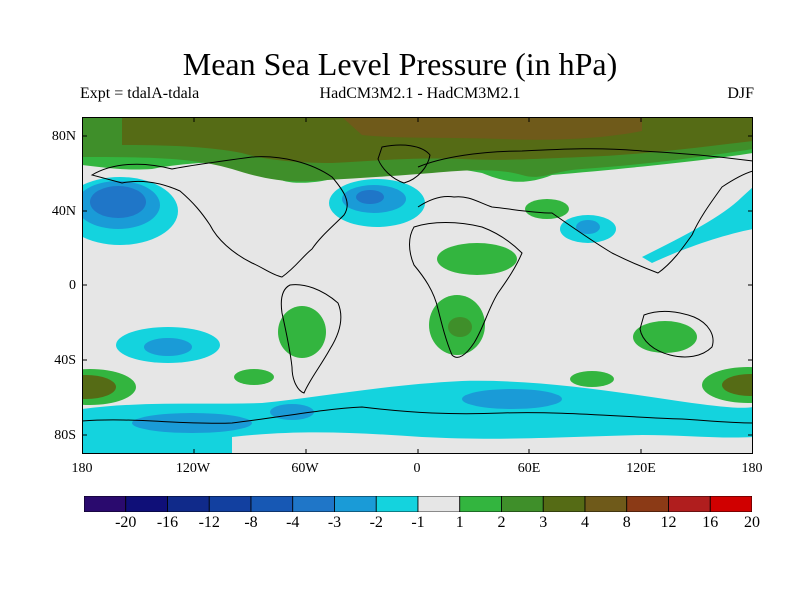 This screenshot has height=600, width=800. I want to click on colorbar-label: 16, so click(710, 522).